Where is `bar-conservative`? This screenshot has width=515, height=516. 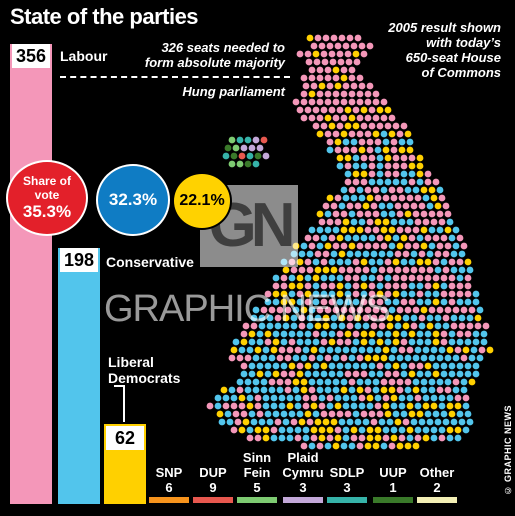
bar-conservative is located at coordinates (79, 376).